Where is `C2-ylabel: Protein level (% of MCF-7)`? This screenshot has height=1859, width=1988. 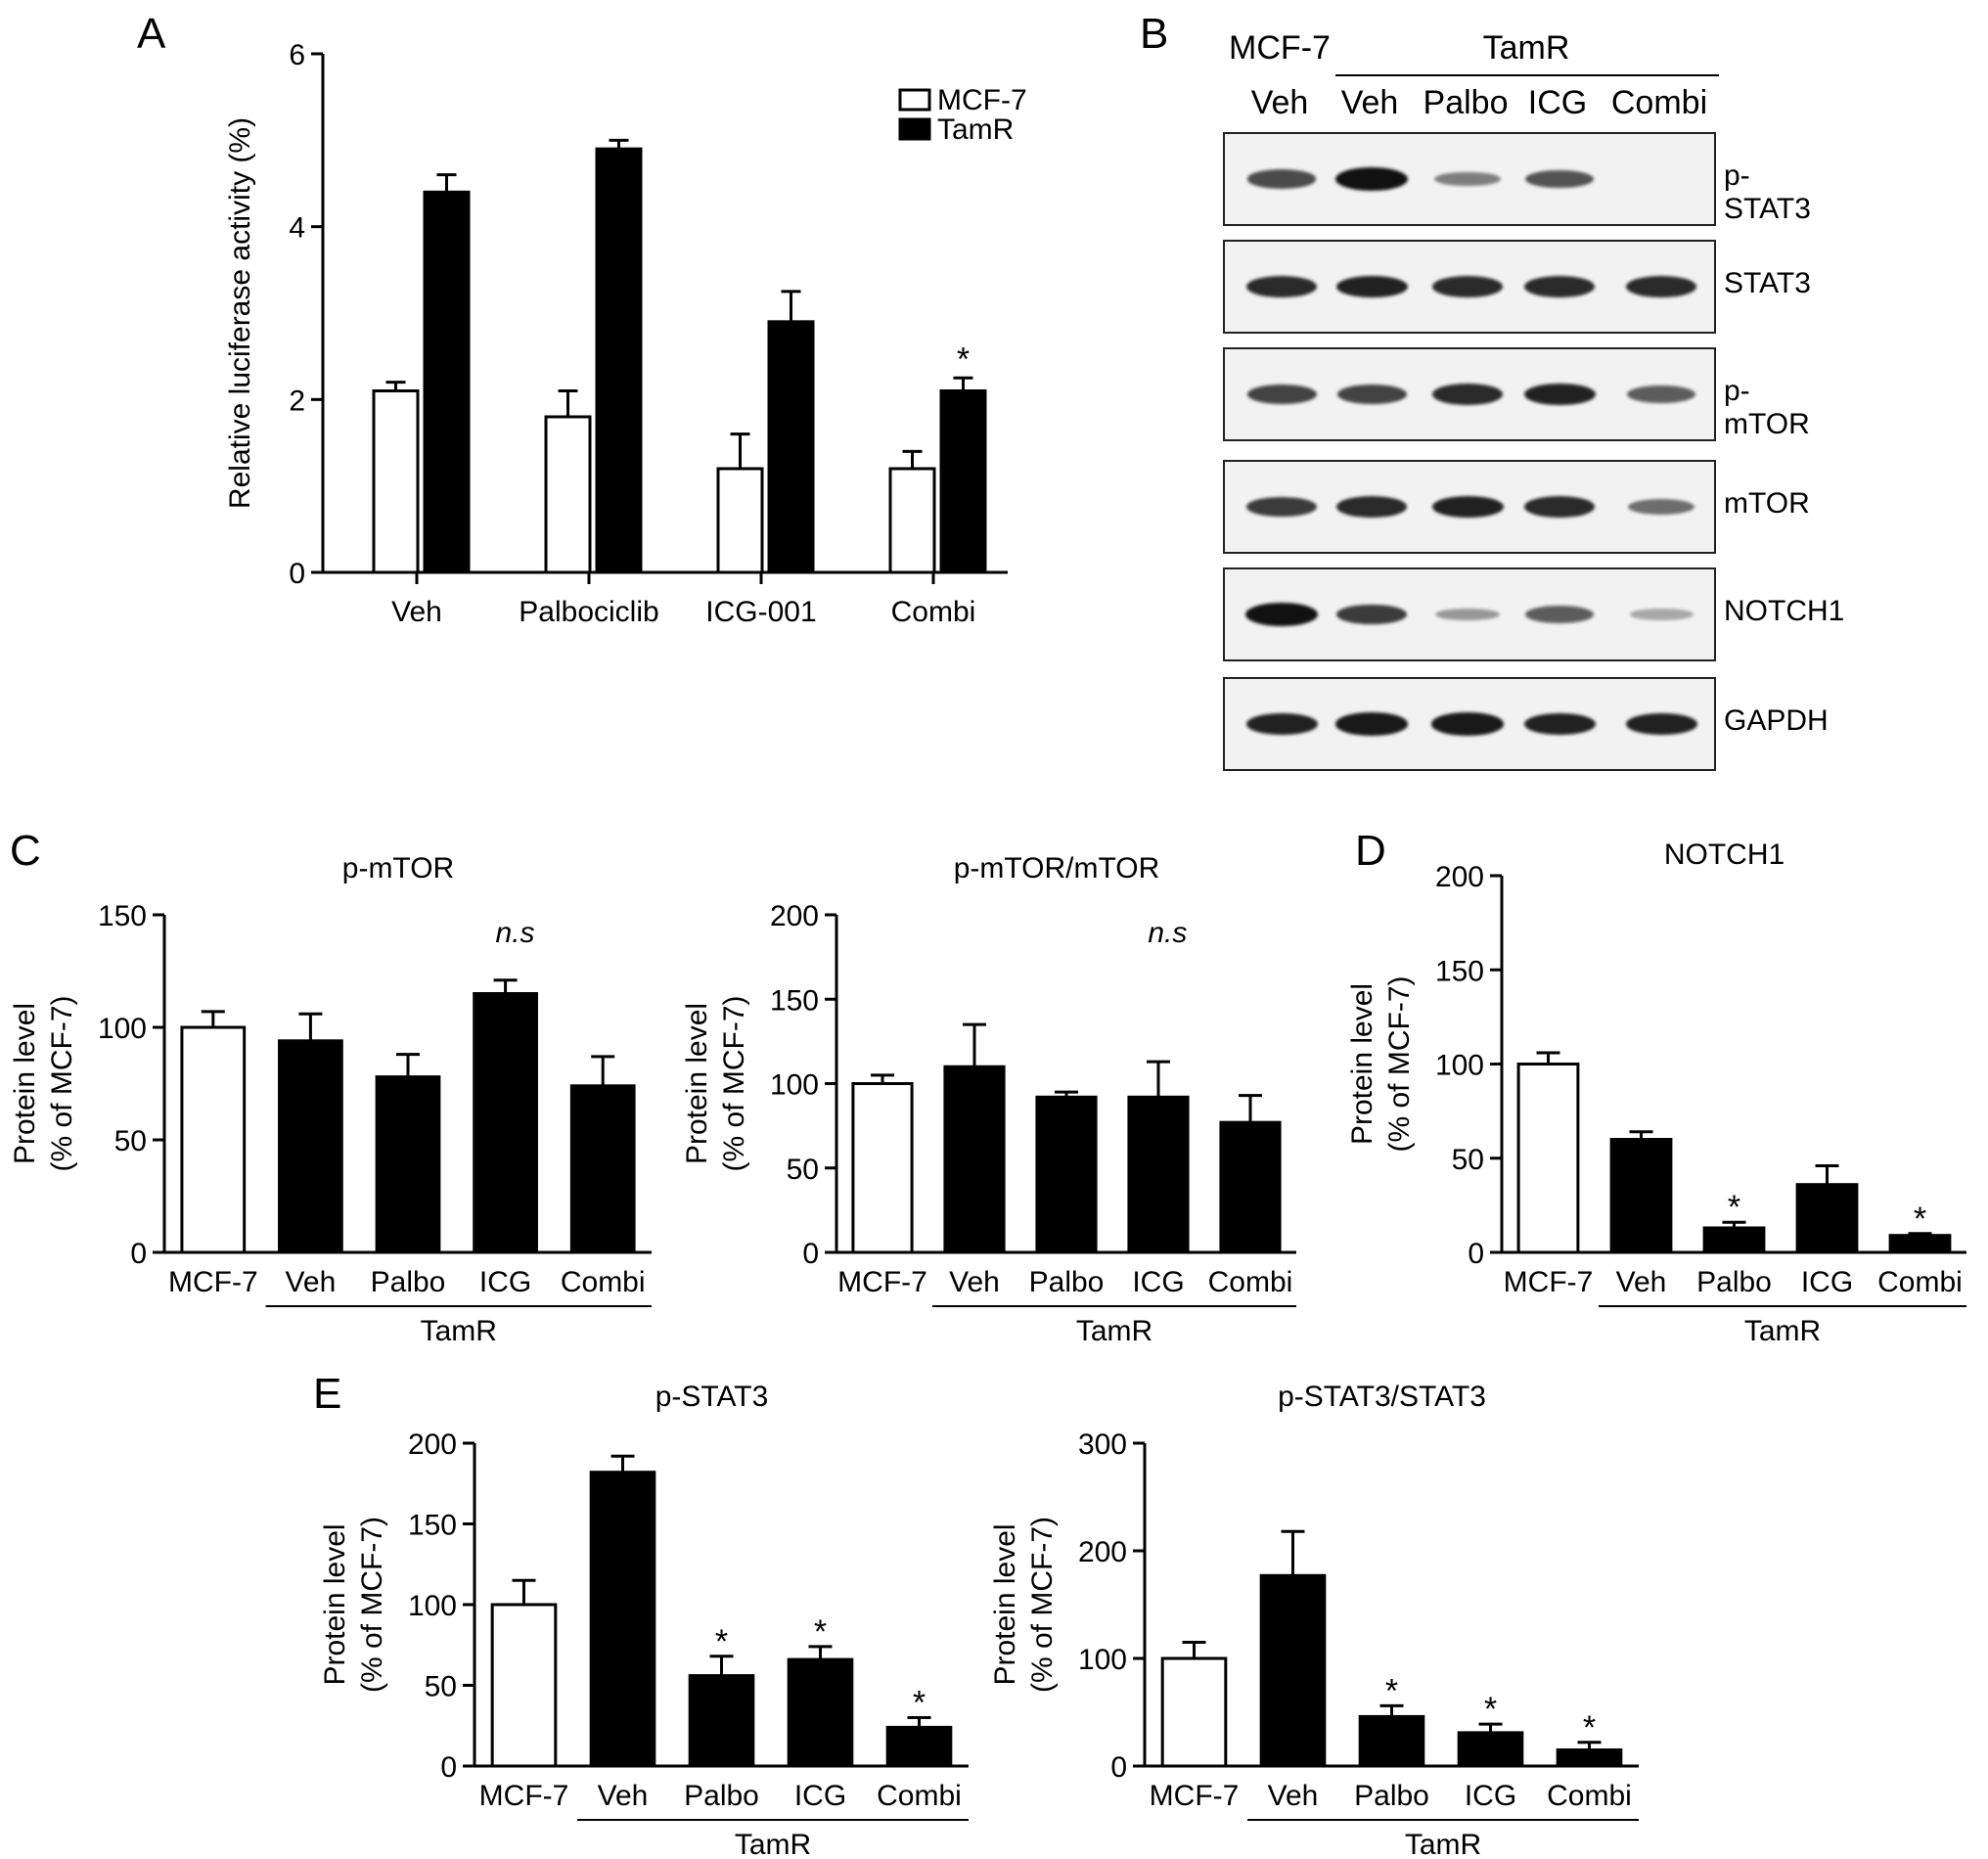
C2-ylabel: Protein level (% of MCF-7) is located at coordinates (716, 1084).